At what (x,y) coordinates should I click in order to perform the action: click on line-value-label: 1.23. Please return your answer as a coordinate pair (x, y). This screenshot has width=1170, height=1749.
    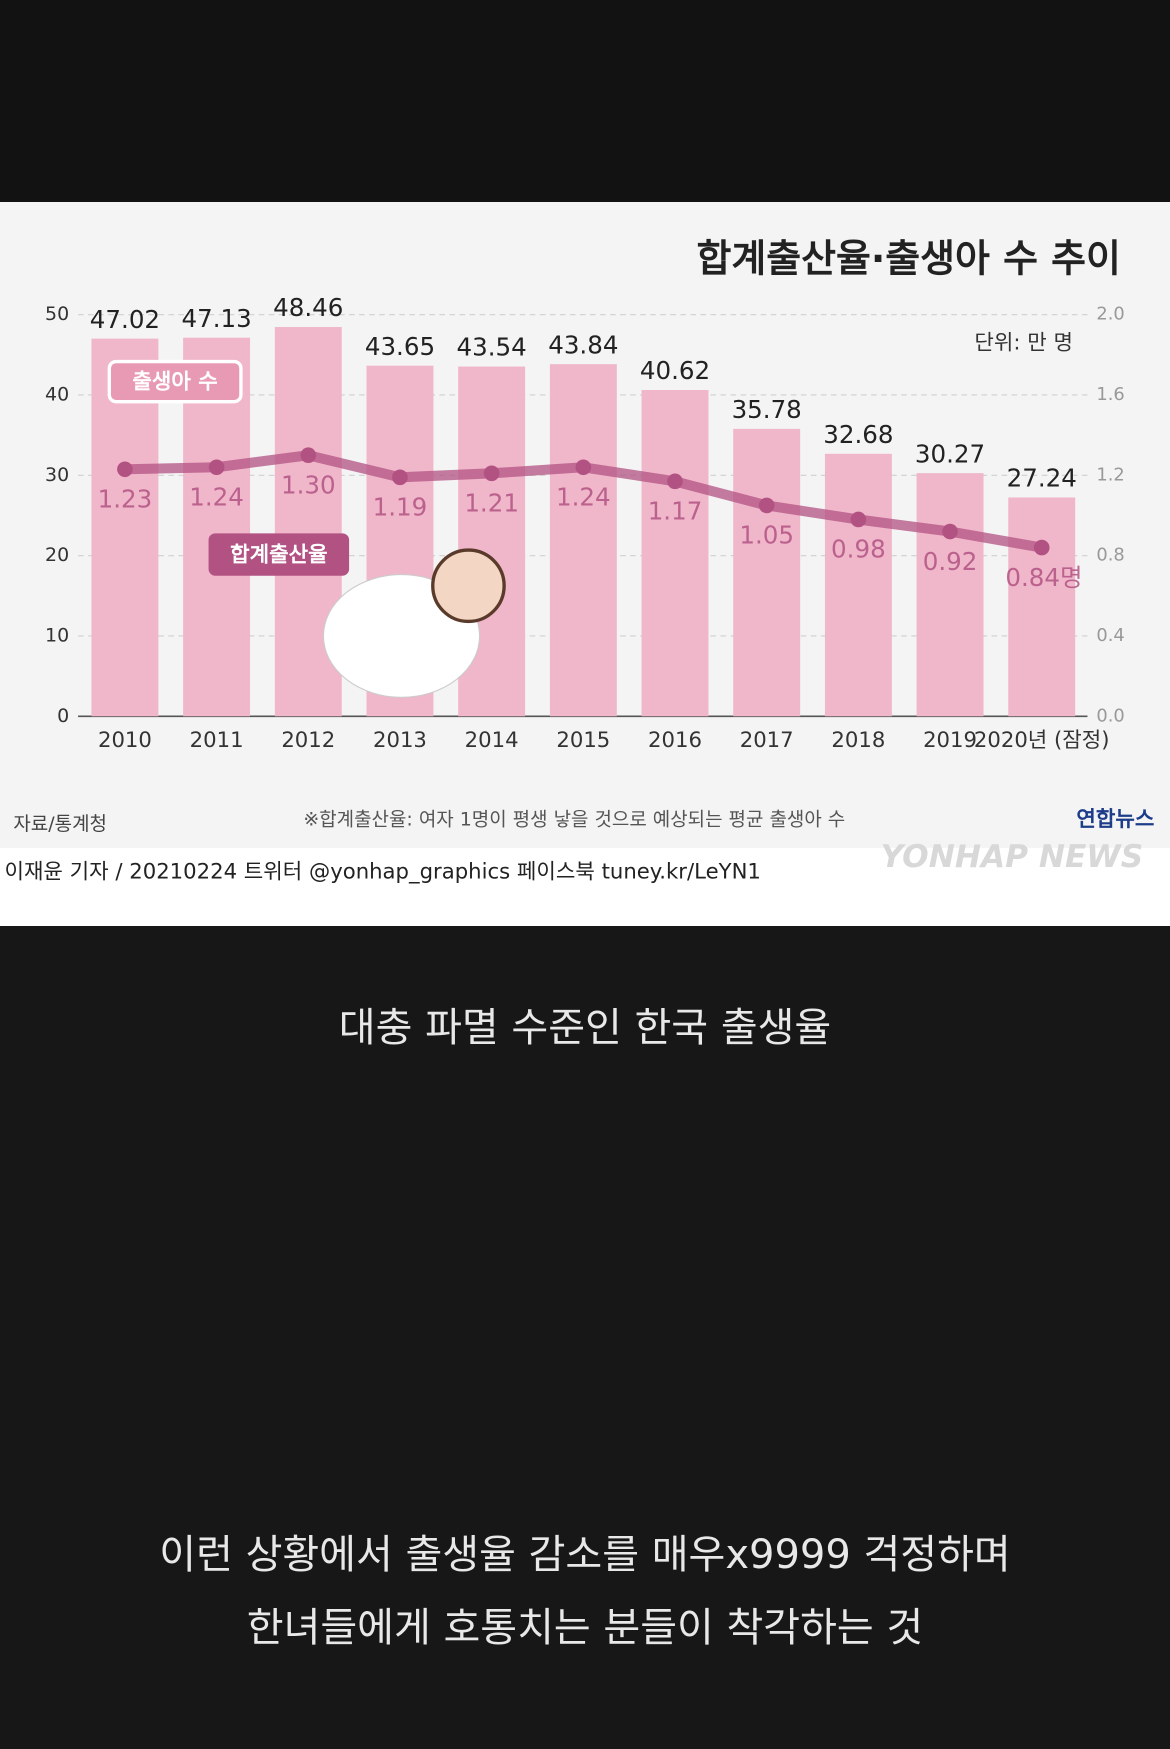
    Looking at the image, I should click on (125, 499).